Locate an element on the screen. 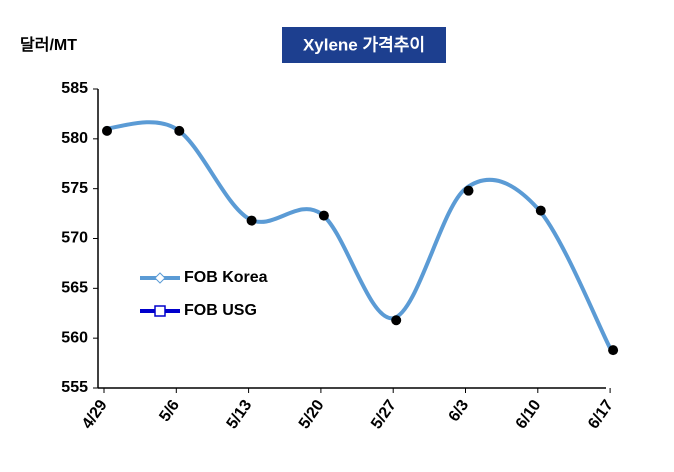  x-tick-label: 6/17 is located at coordinates (601, 414).